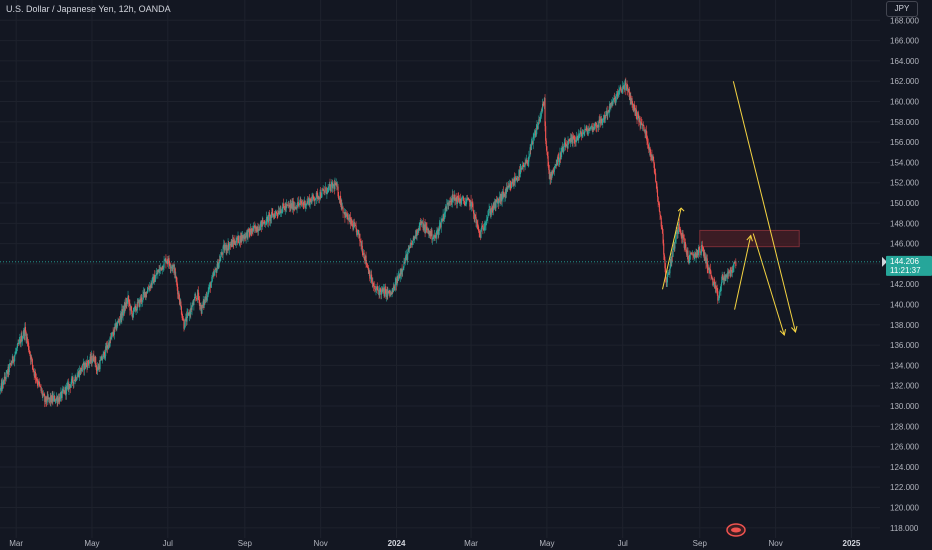  Describe the element at coordinates (435, 543) in the screenshot. I see `time-axis: Mar May Jul Sep Nov 2024 Mar May Jul Sep Nov 2025` at that location.